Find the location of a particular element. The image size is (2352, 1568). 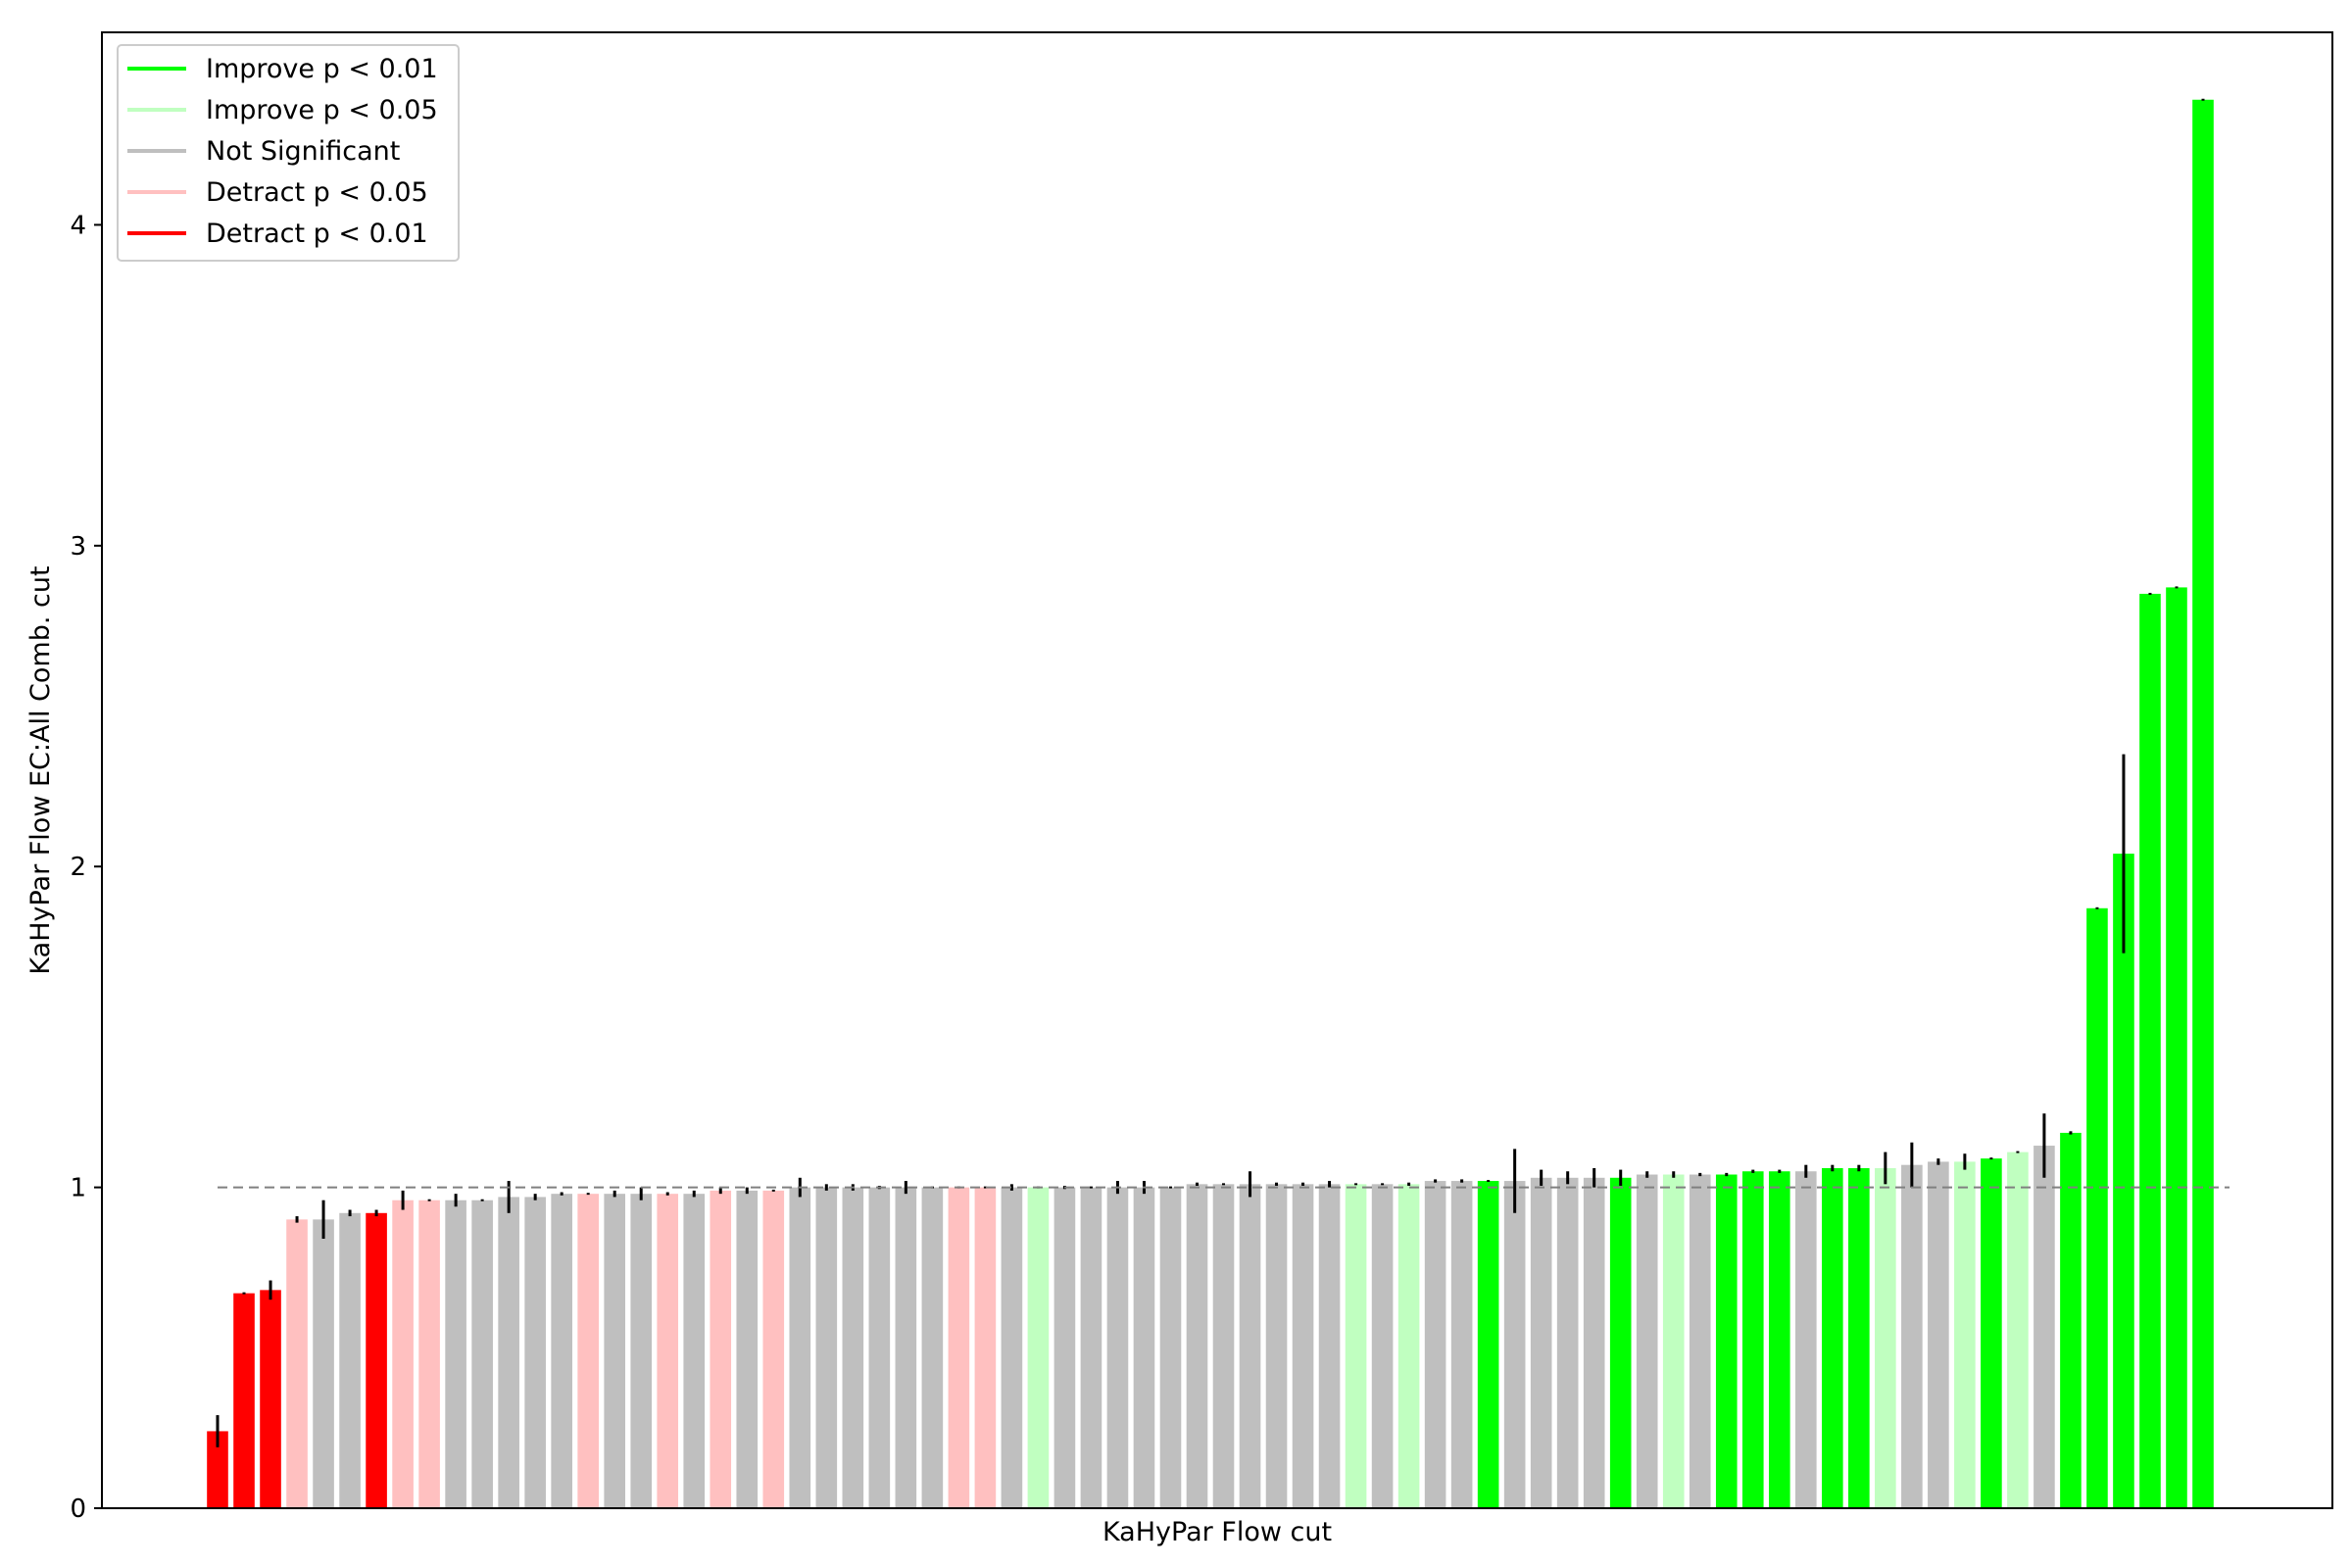

y-axis-ticks: 0 1 2 3 4 is located at coordinates (86, 867).